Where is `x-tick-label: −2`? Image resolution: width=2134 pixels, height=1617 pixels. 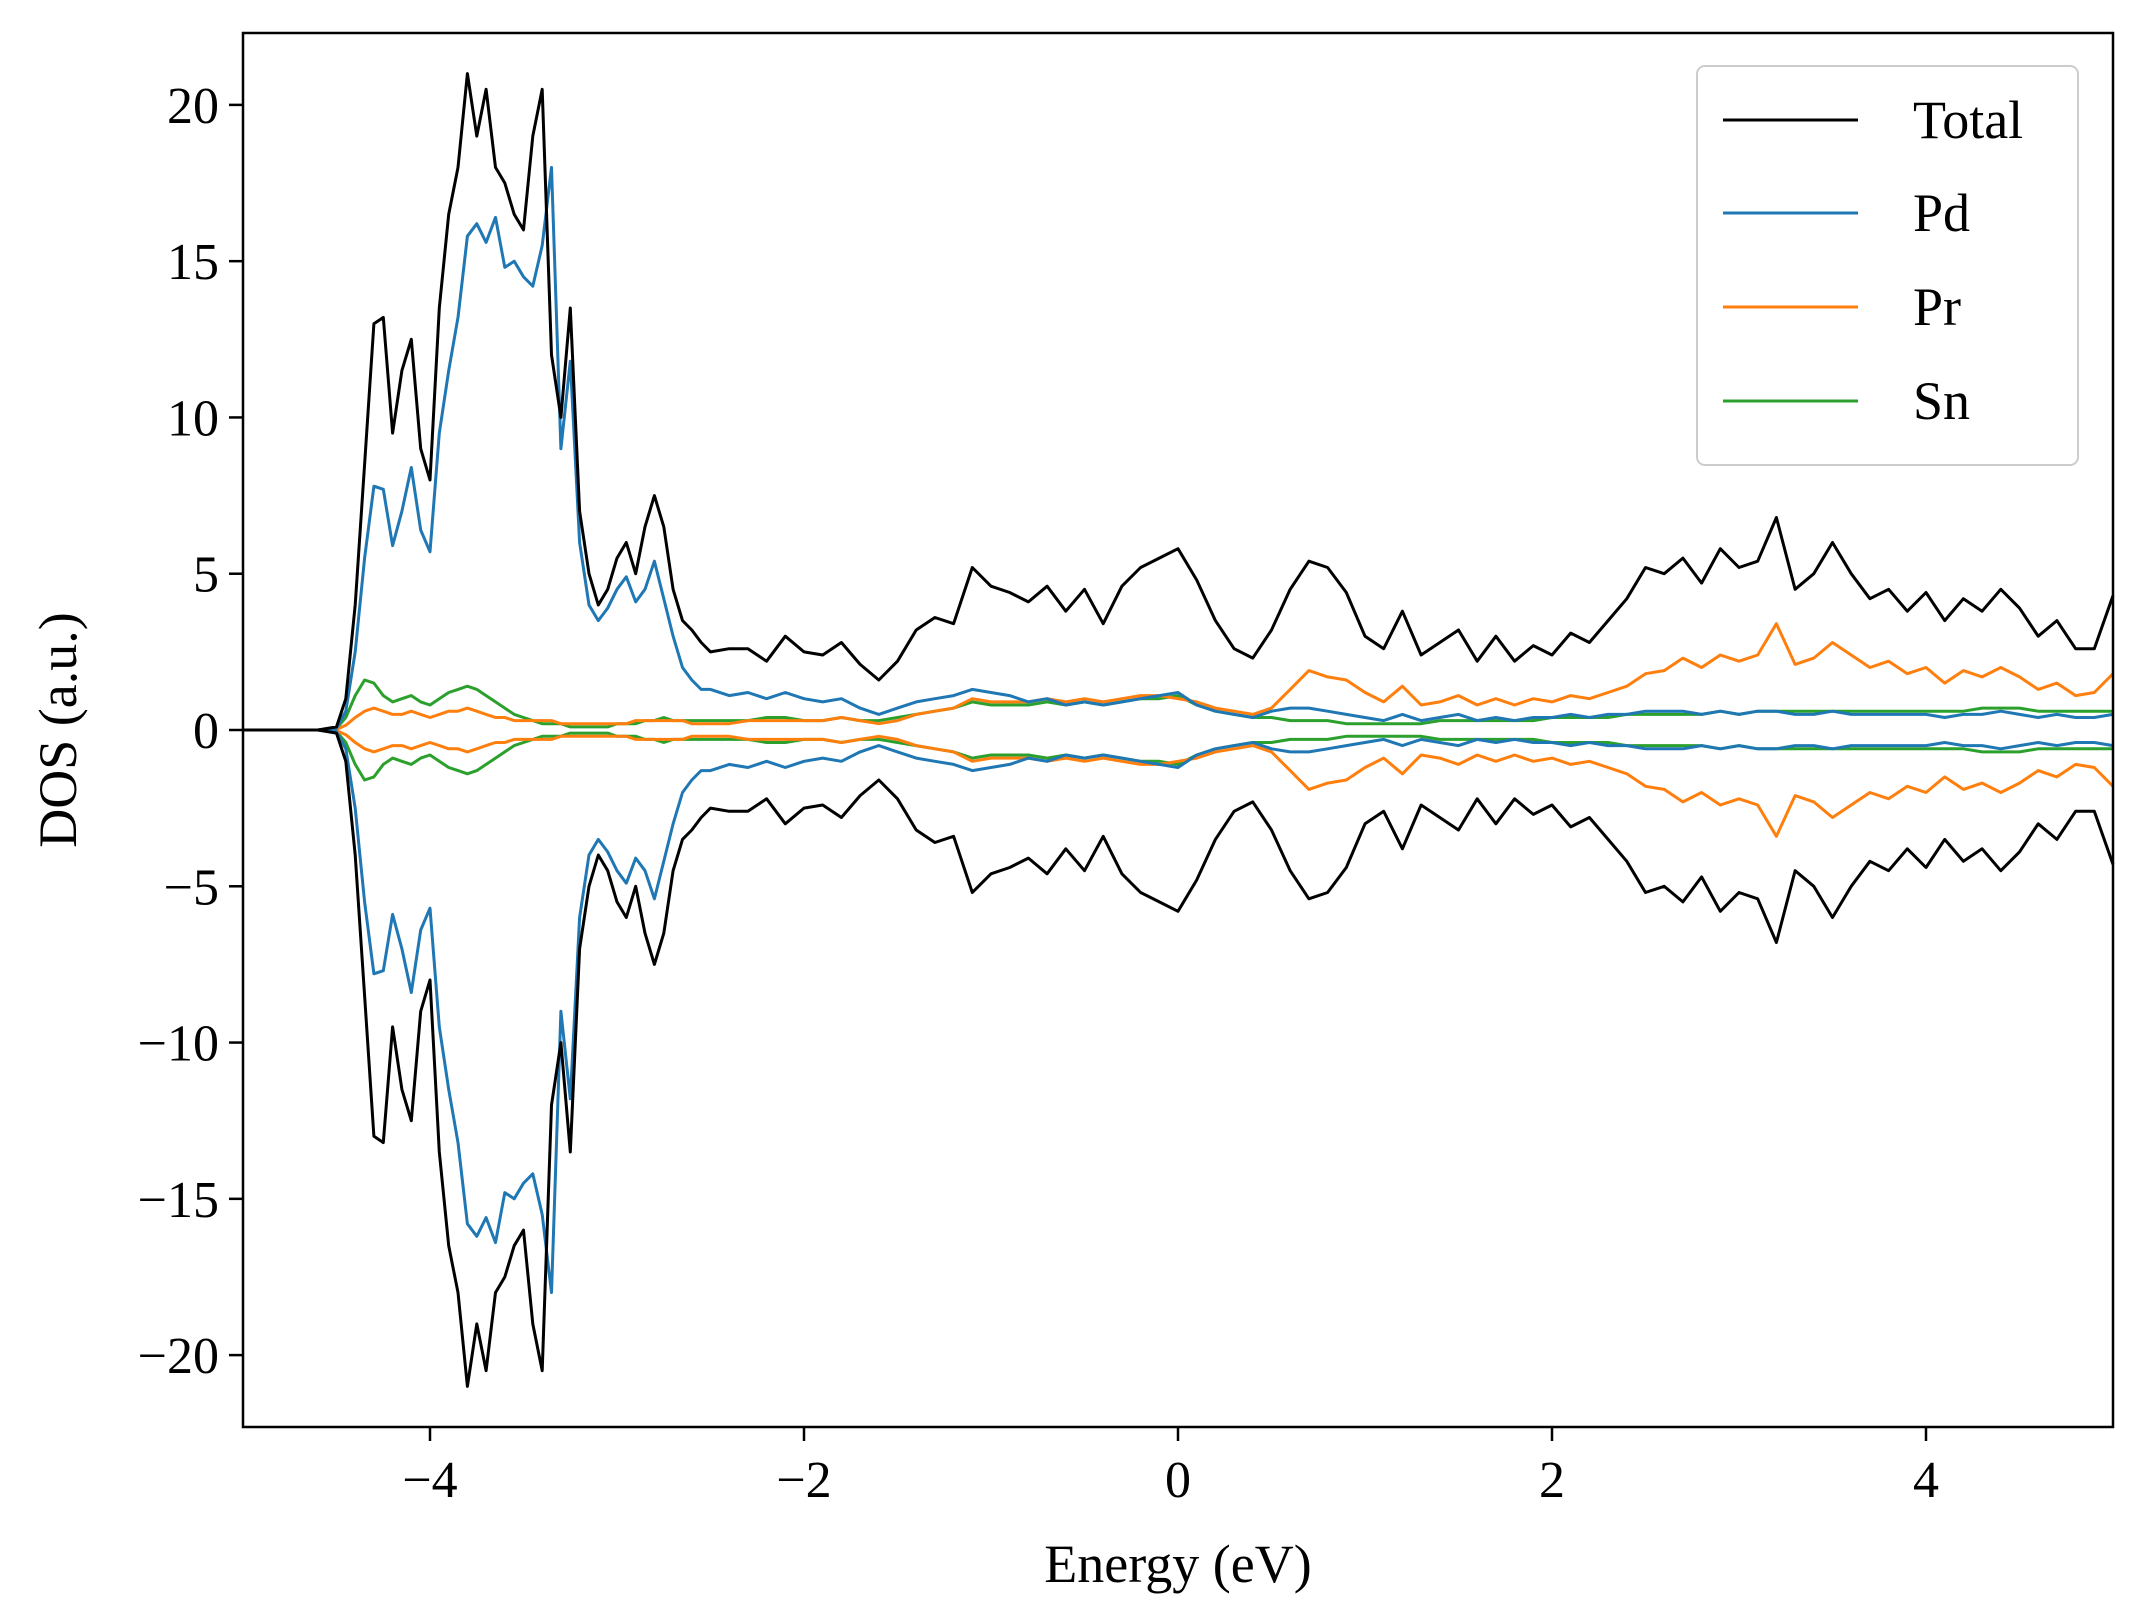 x-tick-label: −2 is located at coordinates (803, 1480).